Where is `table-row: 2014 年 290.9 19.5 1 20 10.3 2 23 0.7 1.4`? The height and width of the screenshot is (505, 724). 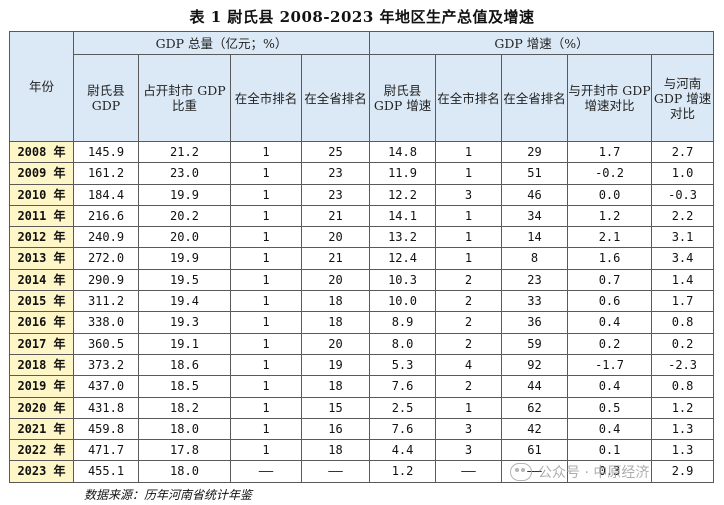 table-row: 2014 年 290.9 19.5 1 20 10.3 2 23 0.7 1.4 is located at coordinates (362, 280).